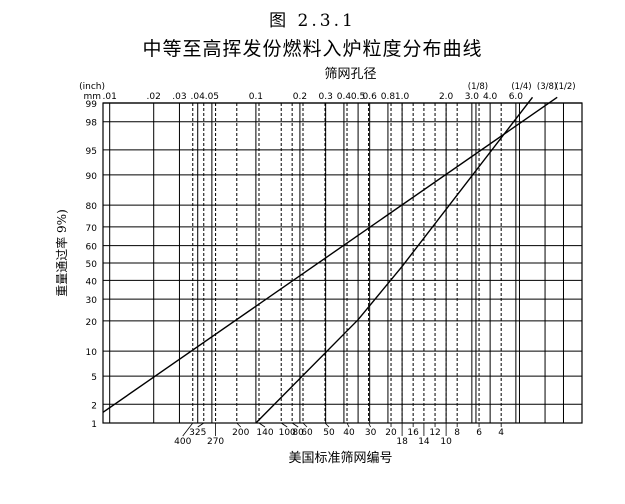 Image resolution: width=625 pixels, height=504 pixels. What do you see at coordinates (329, 433) in the screenshot?
I see `bottom-tick-label: 50` at bounding box center [329, 433].